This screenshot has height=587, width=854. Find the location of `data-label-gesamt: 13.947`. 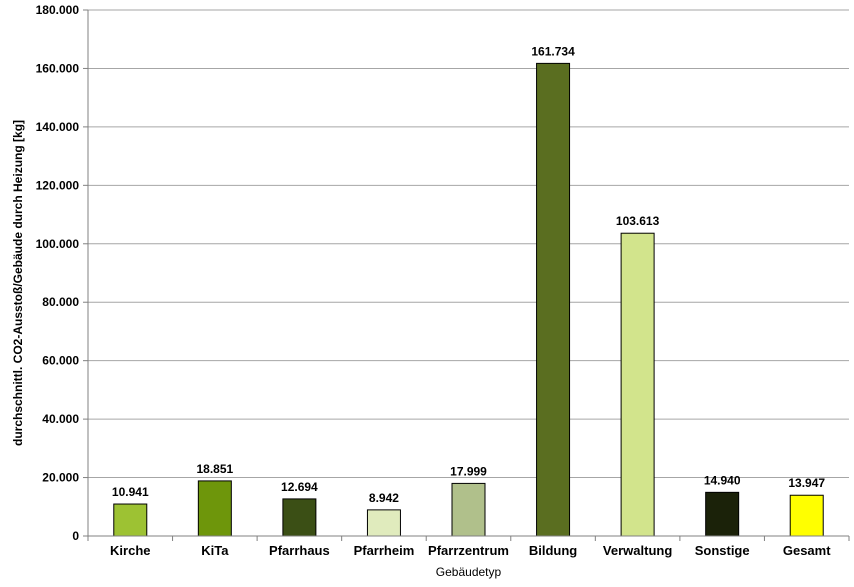

data-label-gesamt: 13.947 is located at coordinates (806, 483).